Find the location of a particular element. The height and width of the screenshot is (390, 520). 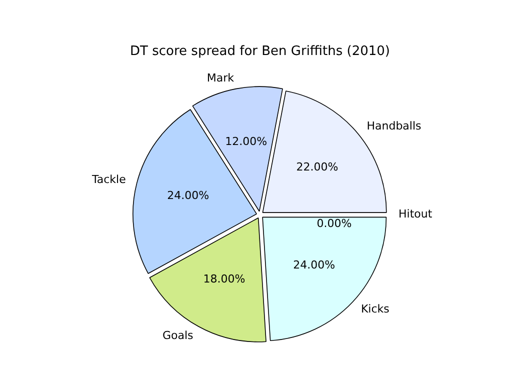

slice-label: Goals is located at coordinates (178, 335).